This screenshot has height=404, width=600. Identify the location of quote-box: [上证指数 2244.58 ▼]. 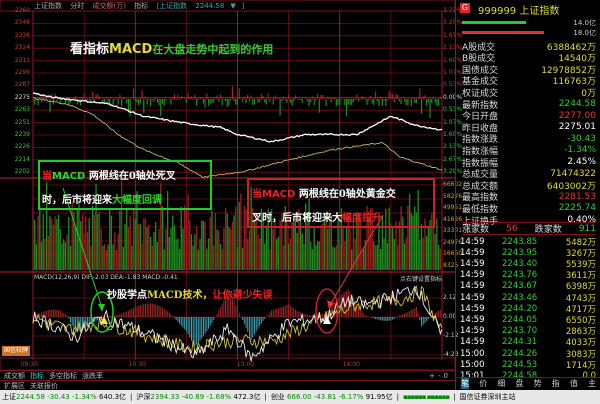
(200, 6).